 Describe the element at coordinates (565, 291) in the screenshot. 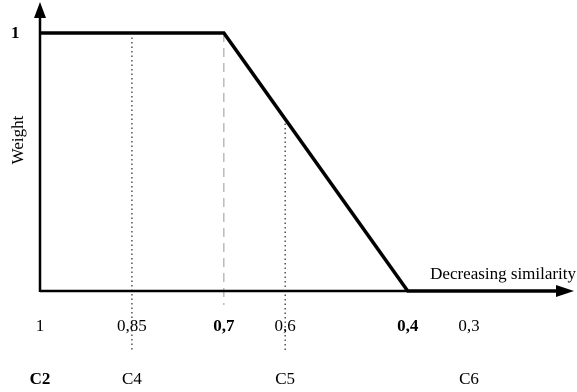

I see `x-axis-arrow` at that location.